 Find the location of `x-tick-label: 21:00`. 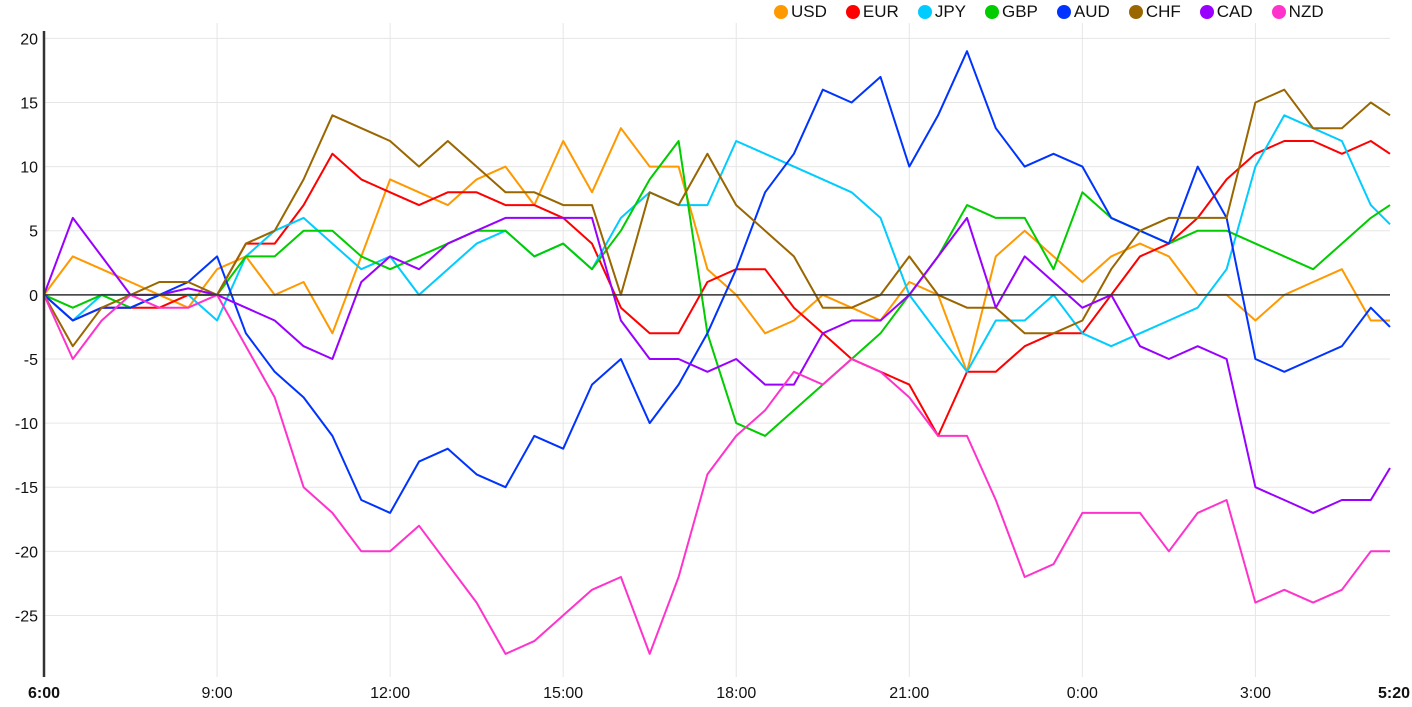

x-tick-label: 21:00 is located at coordinates (909, 693).